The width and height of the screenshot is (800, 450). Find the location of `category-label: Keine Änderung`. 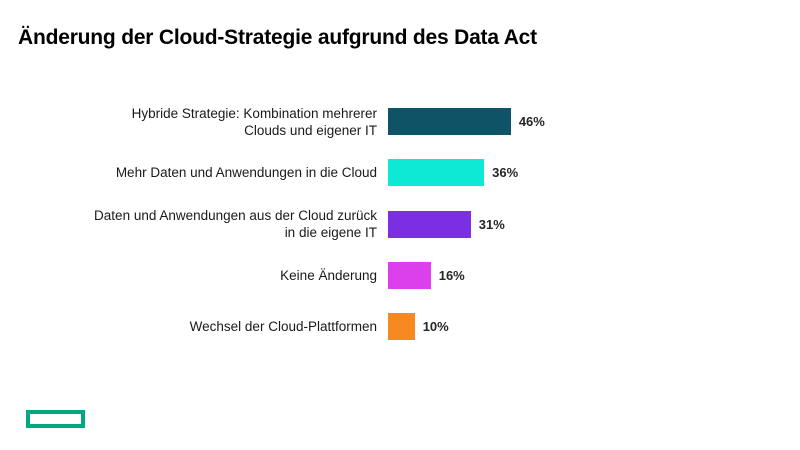

category-label: Keine Änderung is located at coordinates (328, 276).